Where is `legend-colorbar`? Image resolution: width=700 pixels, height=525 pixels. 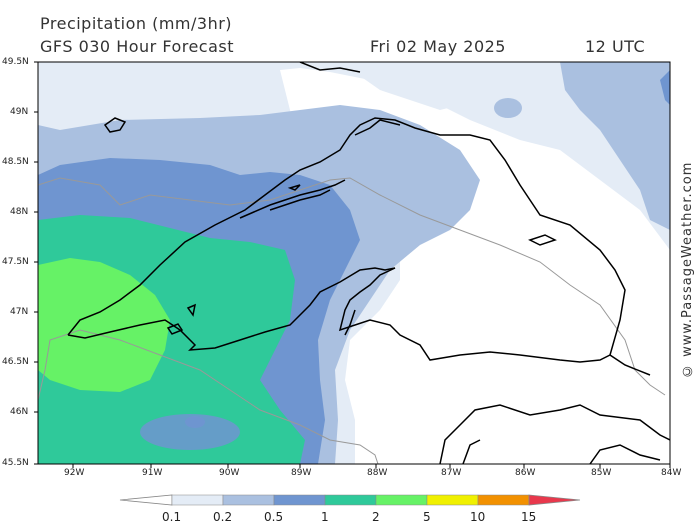
legend-colorbar is located at coordinates (350, 500).